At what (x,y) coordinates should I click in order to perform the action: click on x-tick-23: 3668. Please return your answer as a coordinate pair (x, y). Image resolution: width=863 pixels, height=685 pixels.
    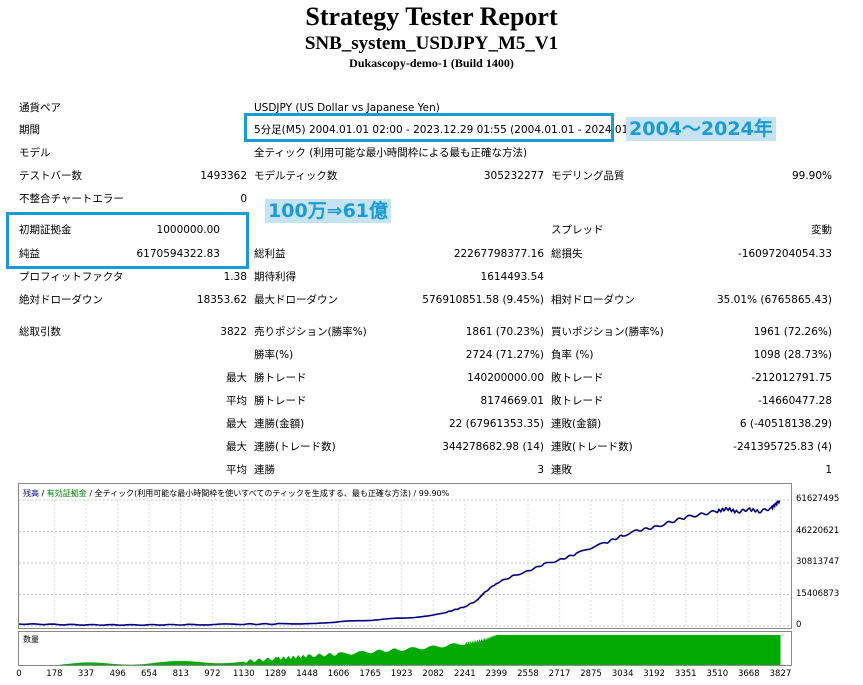
    Looking at the image, I should click on (748, 674).